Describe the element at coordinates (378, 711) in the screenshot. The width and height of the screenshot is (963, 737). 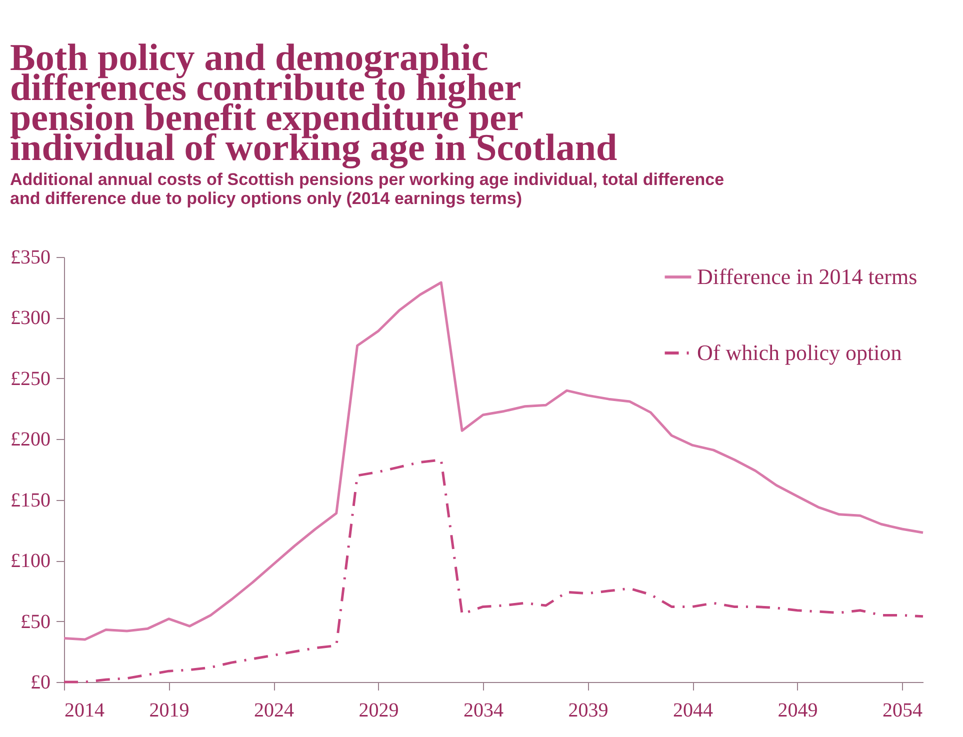
I see `x-tick-label: 2029` at that location.